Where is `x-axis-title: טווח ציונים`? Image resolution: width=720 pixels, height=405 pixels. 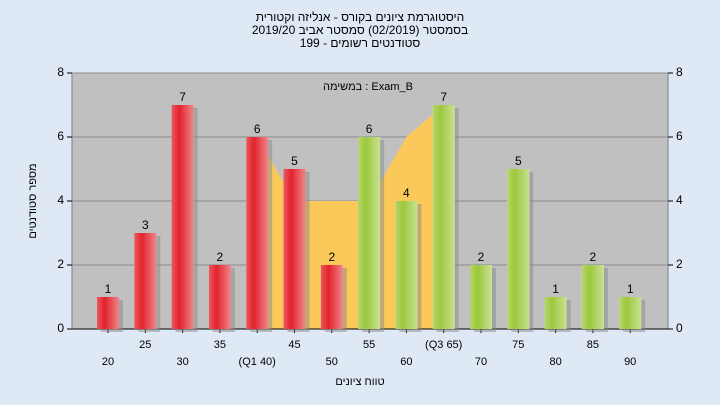
x-axis-title: טווח ציונים is located at coordinates (359, 382).